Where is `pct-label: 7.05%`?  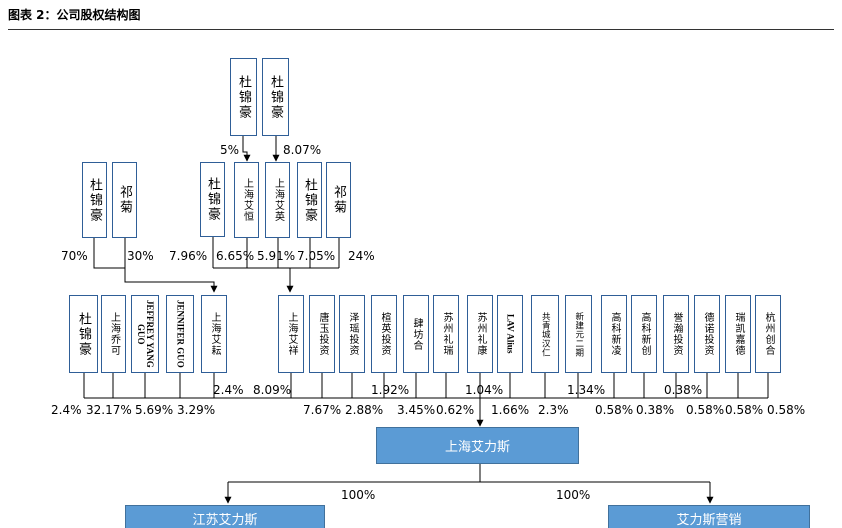 pct-label: 7.05% is located at coordinates (316, 256).